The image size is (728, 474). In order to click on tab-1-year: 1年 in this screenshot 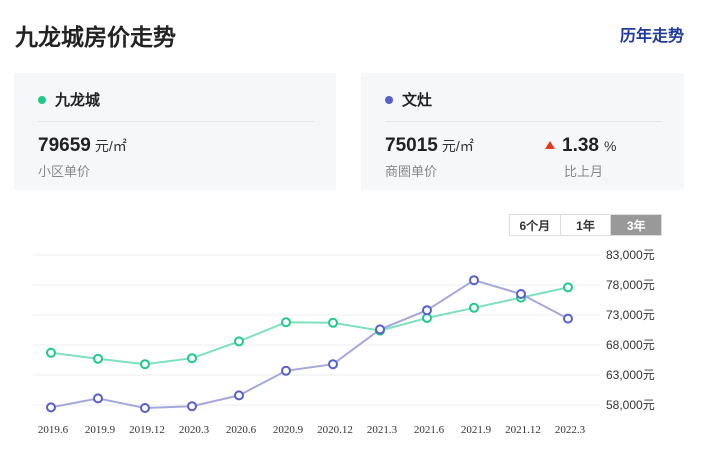, I will do `click(585, 225)`.